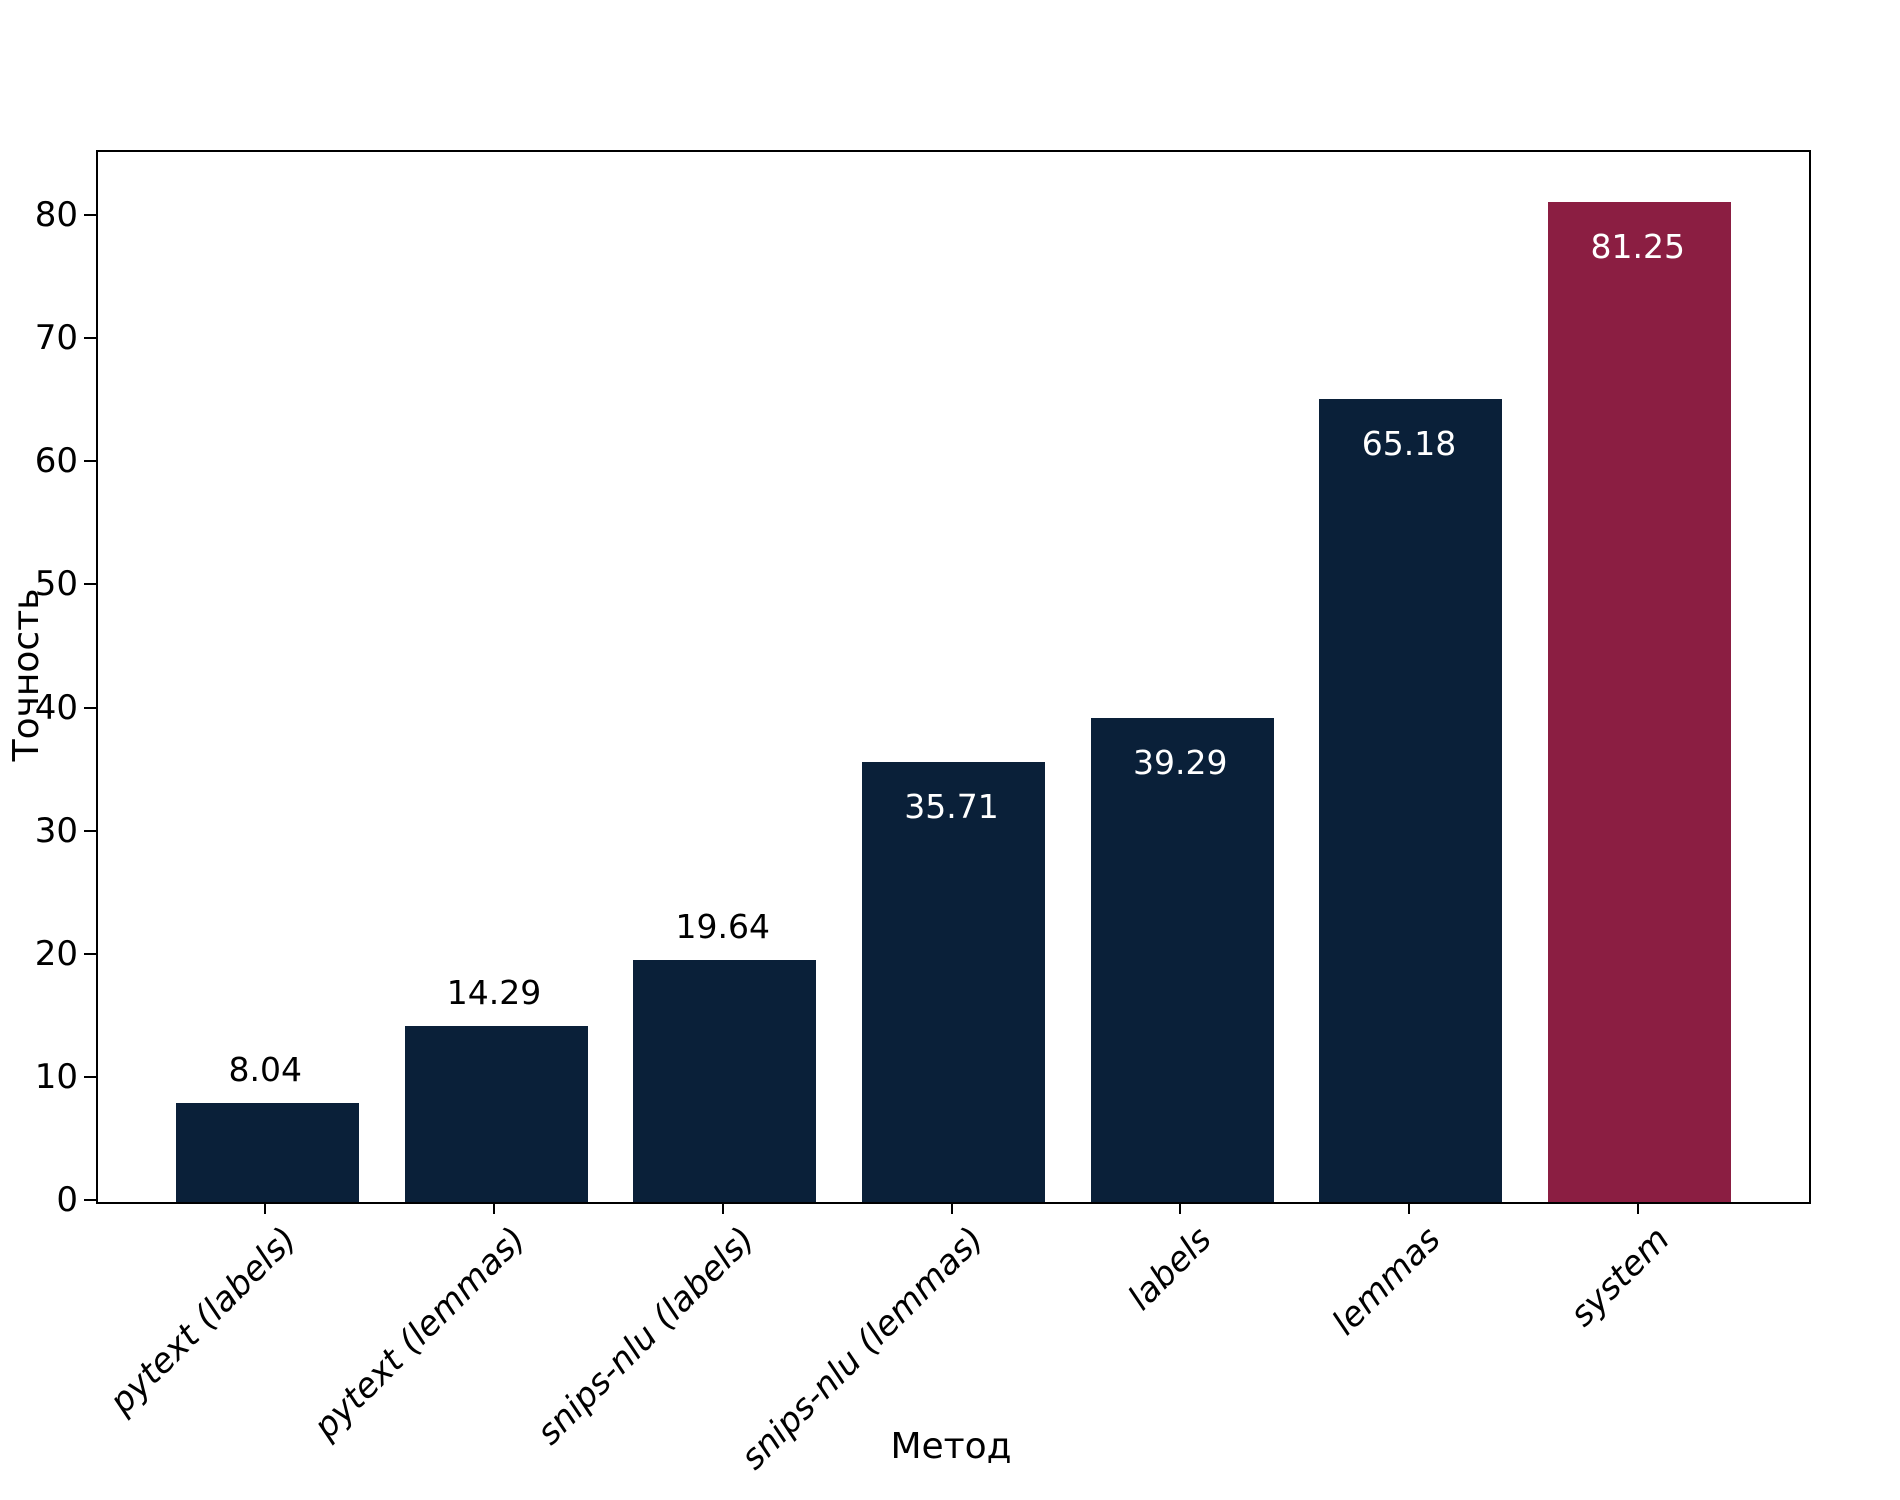 The width and height of the screenshot is (1900, 1500). I want to click on bar-system, so click(1640, 701).